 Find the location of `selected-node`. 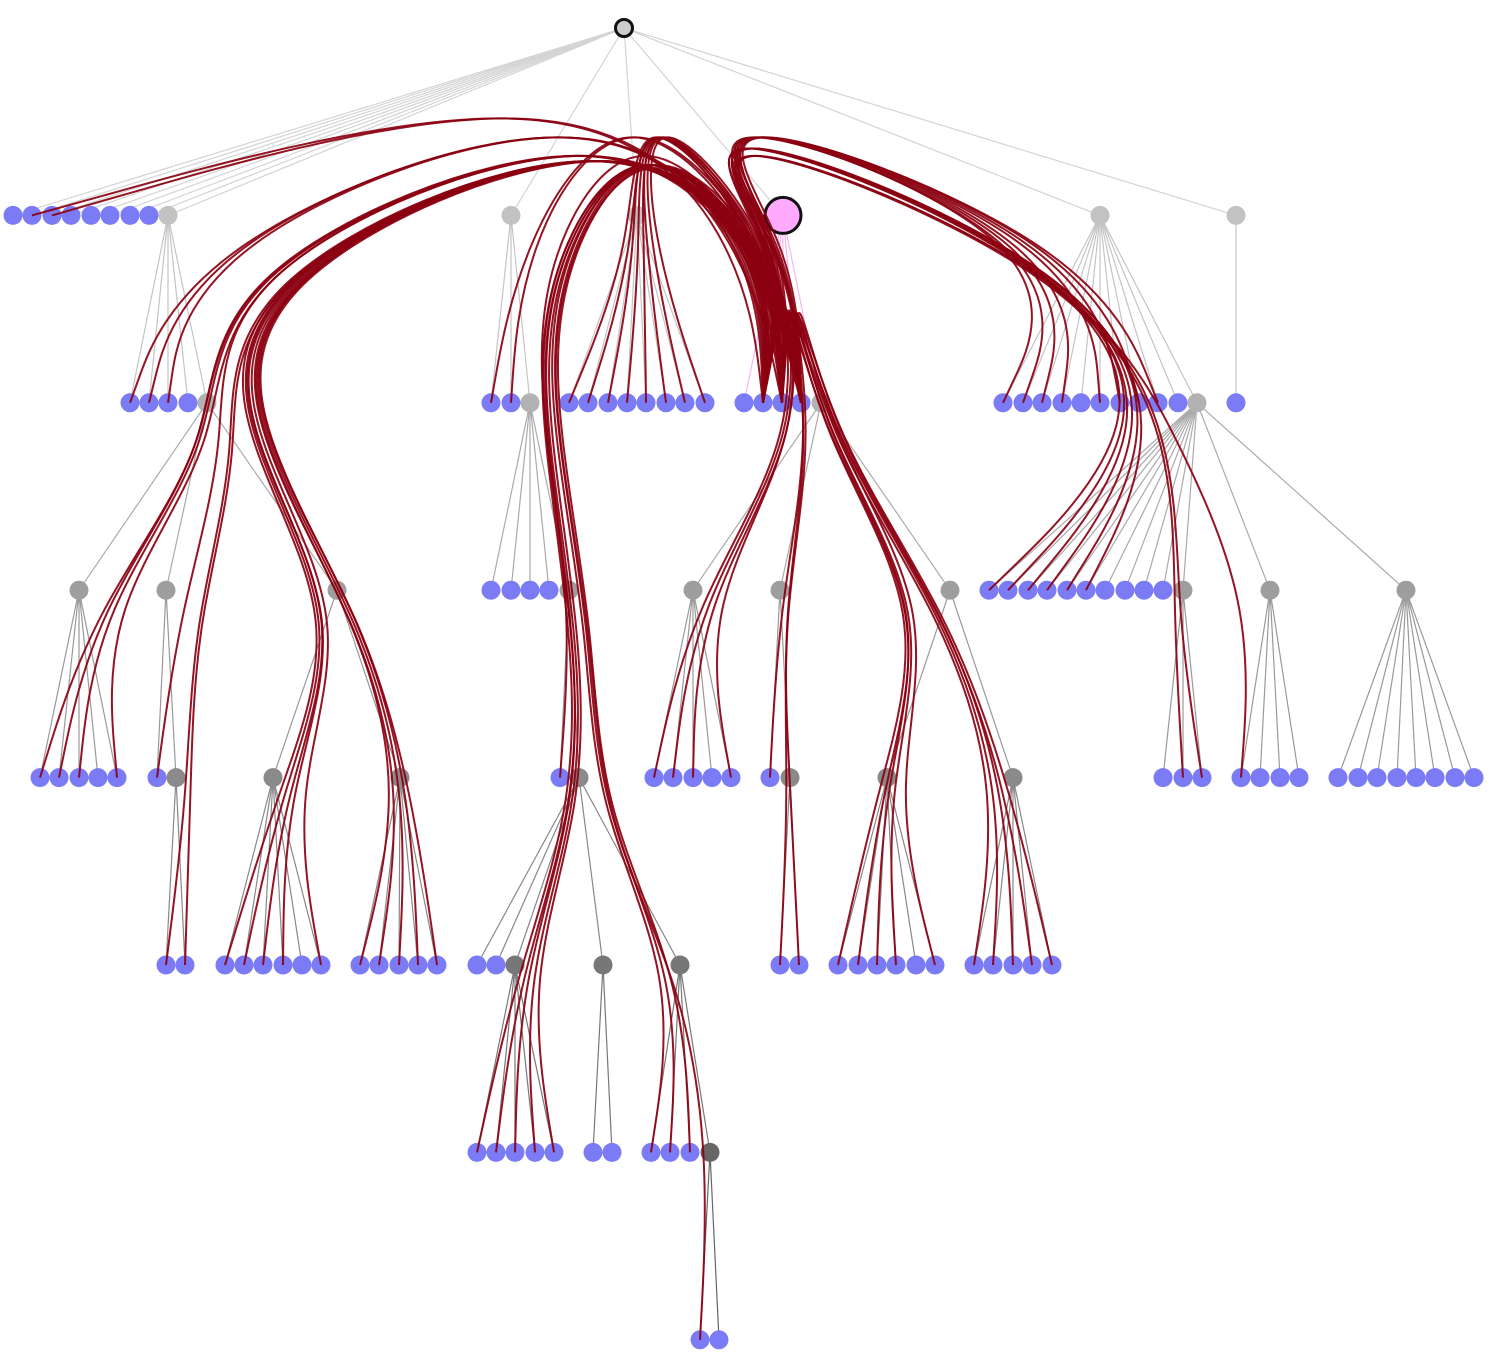

selected-node is located at coordinates (783, 215).